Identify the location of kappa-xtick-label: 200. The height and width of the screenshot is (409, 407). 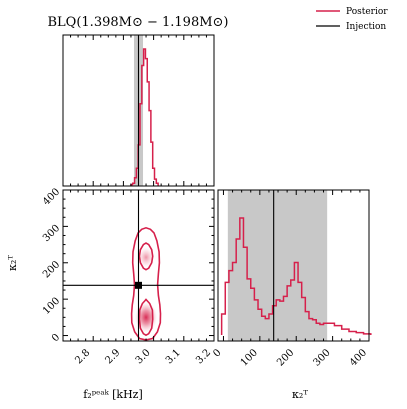
(285, 357).